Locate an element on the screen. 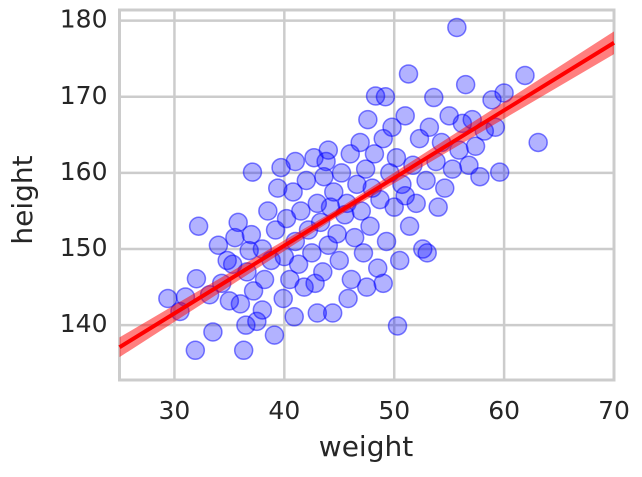 The height and width of the screenshot is (477, 642). y-tick-label: 160 is located at coordinates (84, 171).